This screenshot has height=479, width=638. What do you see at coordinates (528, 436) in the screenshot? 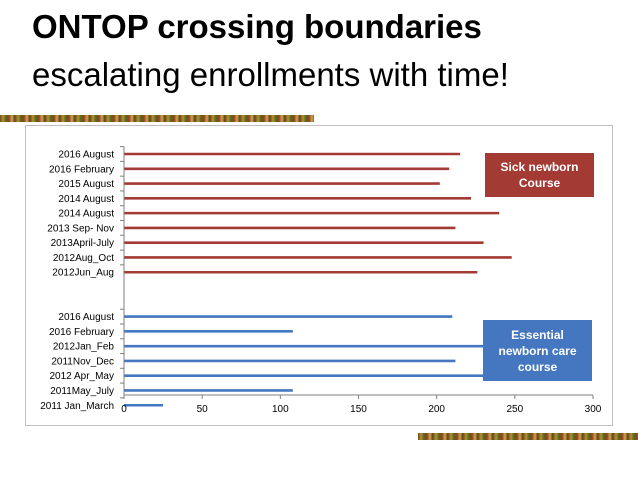
I see `decorative-divider-bottom` at bounding box center [528, 436].